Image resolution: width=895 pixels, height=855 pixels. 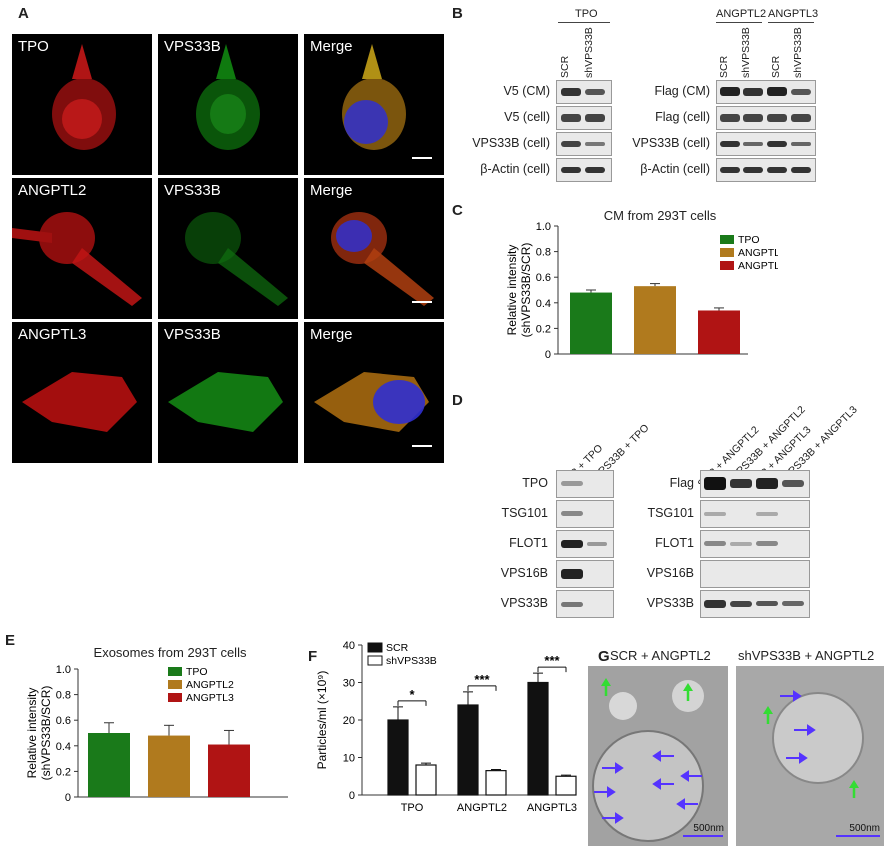 I want to click on y-tick-label: 0.6, so click(x=543, y=278).